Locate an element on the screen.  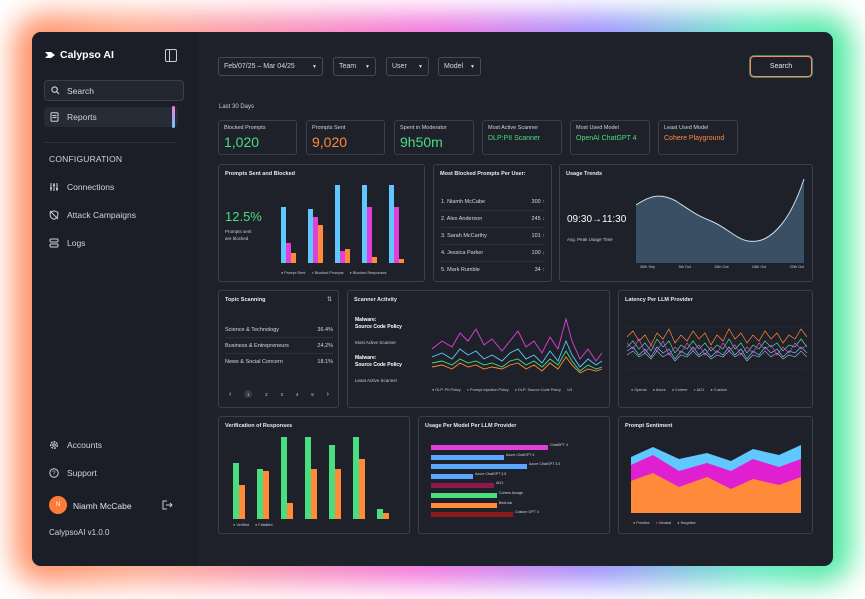
help-icon: ? is located at coordinates (54, 473).